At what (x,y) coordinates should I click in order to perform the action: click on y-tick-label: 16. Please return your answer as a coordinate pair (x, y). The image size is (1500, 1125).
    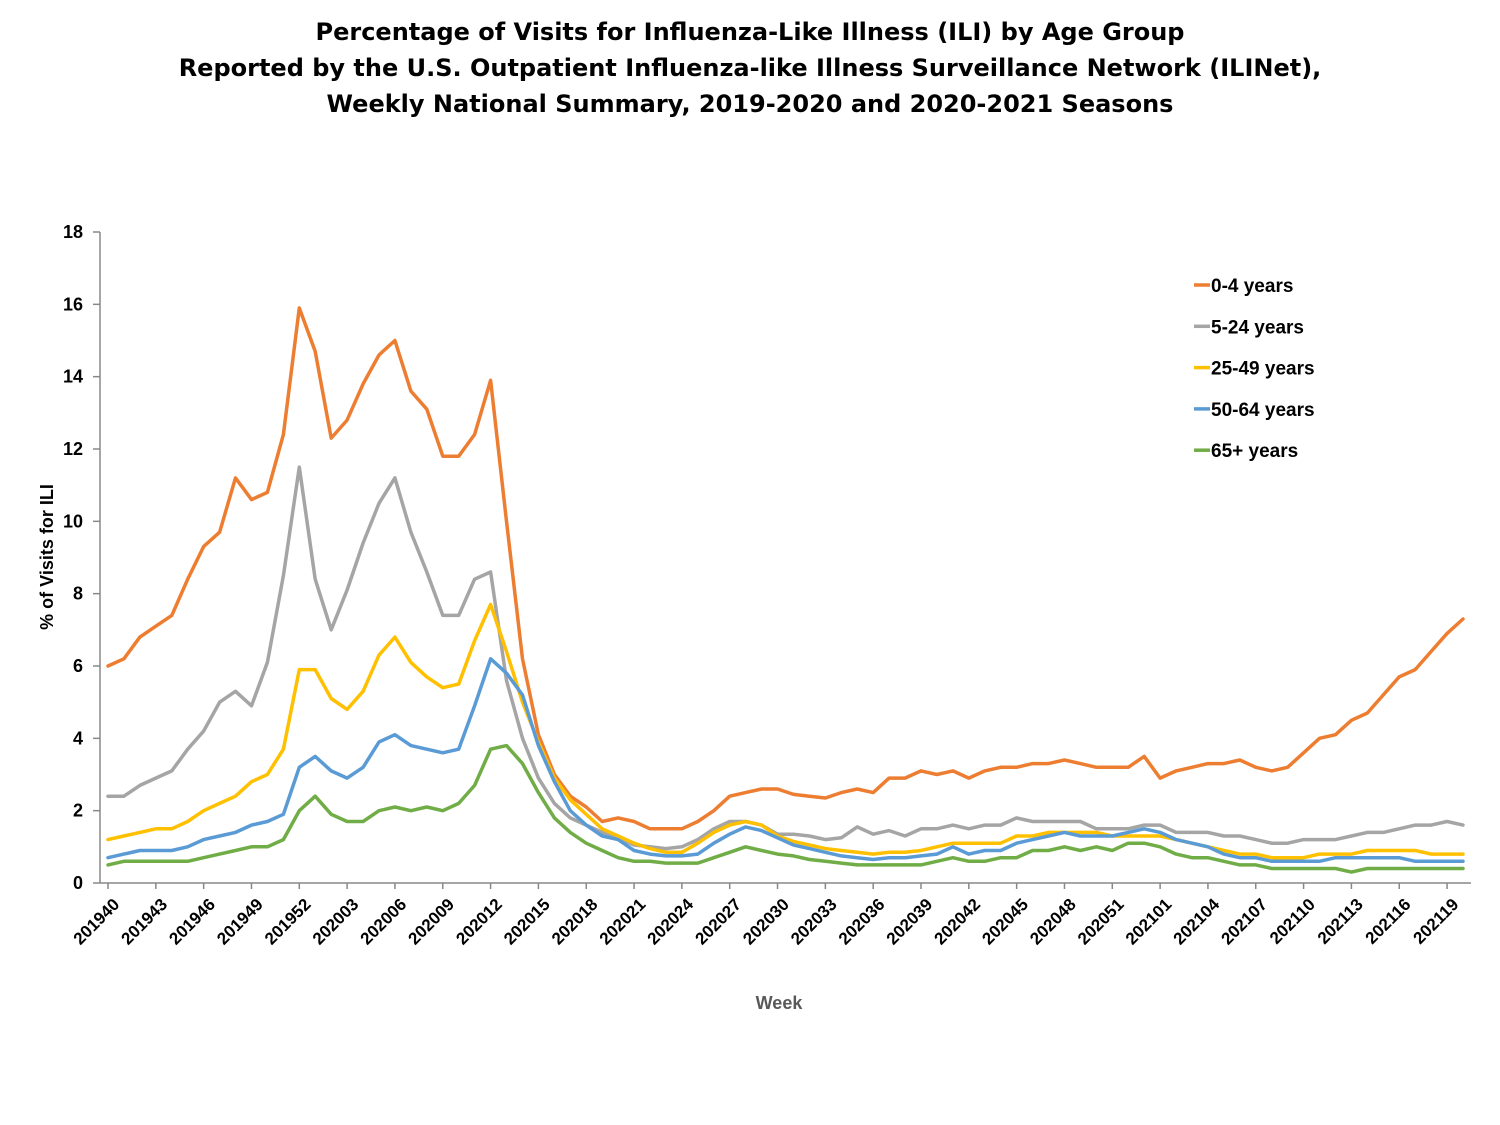
    Looking at the image, I should click on (73, 304).